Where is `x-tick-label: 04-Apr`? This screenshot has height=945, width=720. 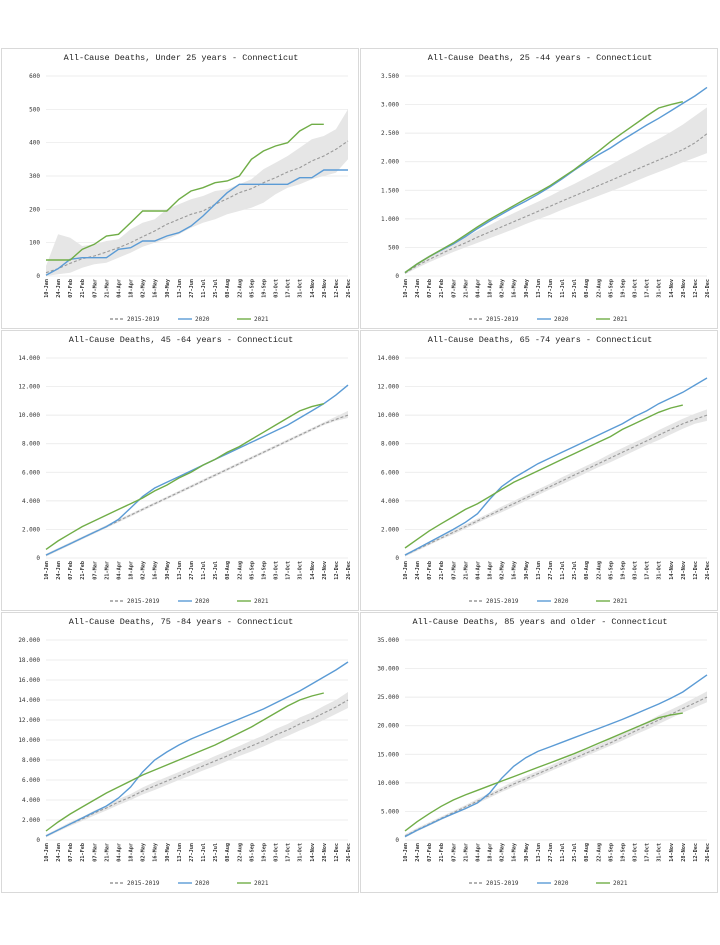
x-tick-label: 04-Apr is located at coordinates (119, 570).